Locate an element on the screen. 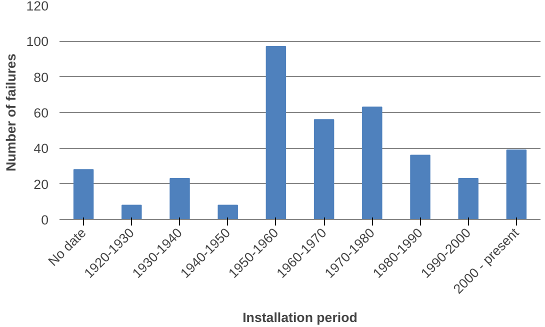 The image size is (545, 327). y-tick-label: 80 is located at coordinates (41, 77).